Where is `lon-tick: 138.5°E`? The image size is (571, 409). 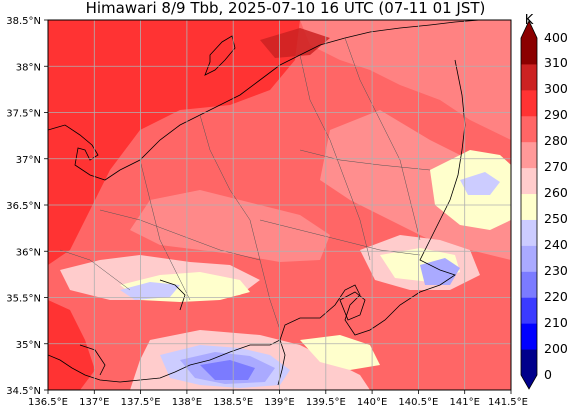 lon-tick: 138.5°E is located at coordinates (233, 402).